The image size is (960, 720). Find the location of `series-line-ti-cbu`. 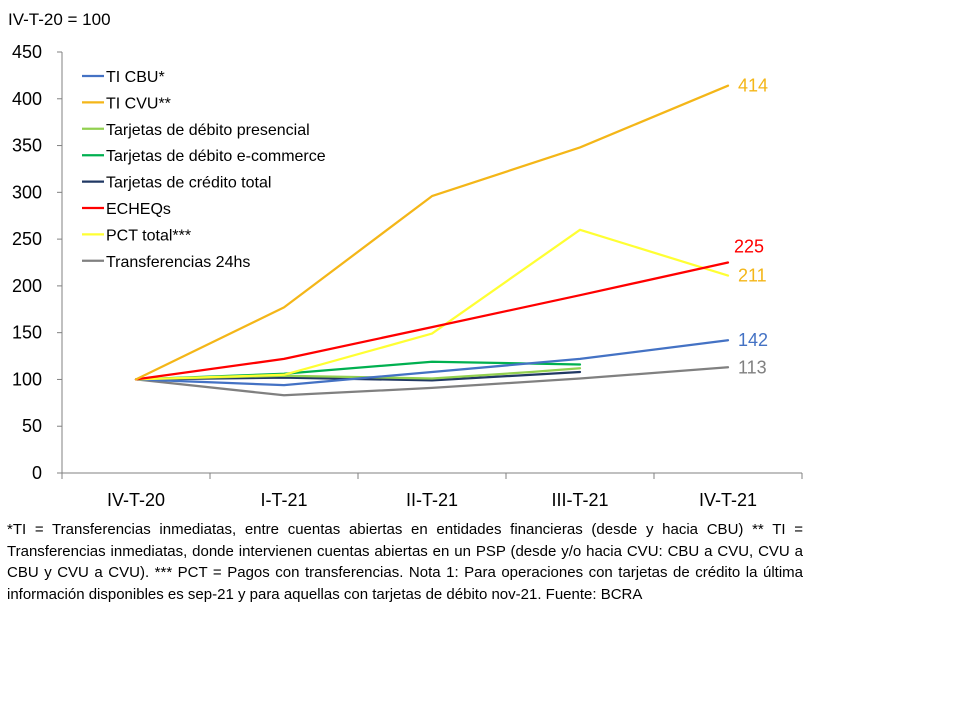

series-line-ti-cbu is located at coordinates (432, 363).